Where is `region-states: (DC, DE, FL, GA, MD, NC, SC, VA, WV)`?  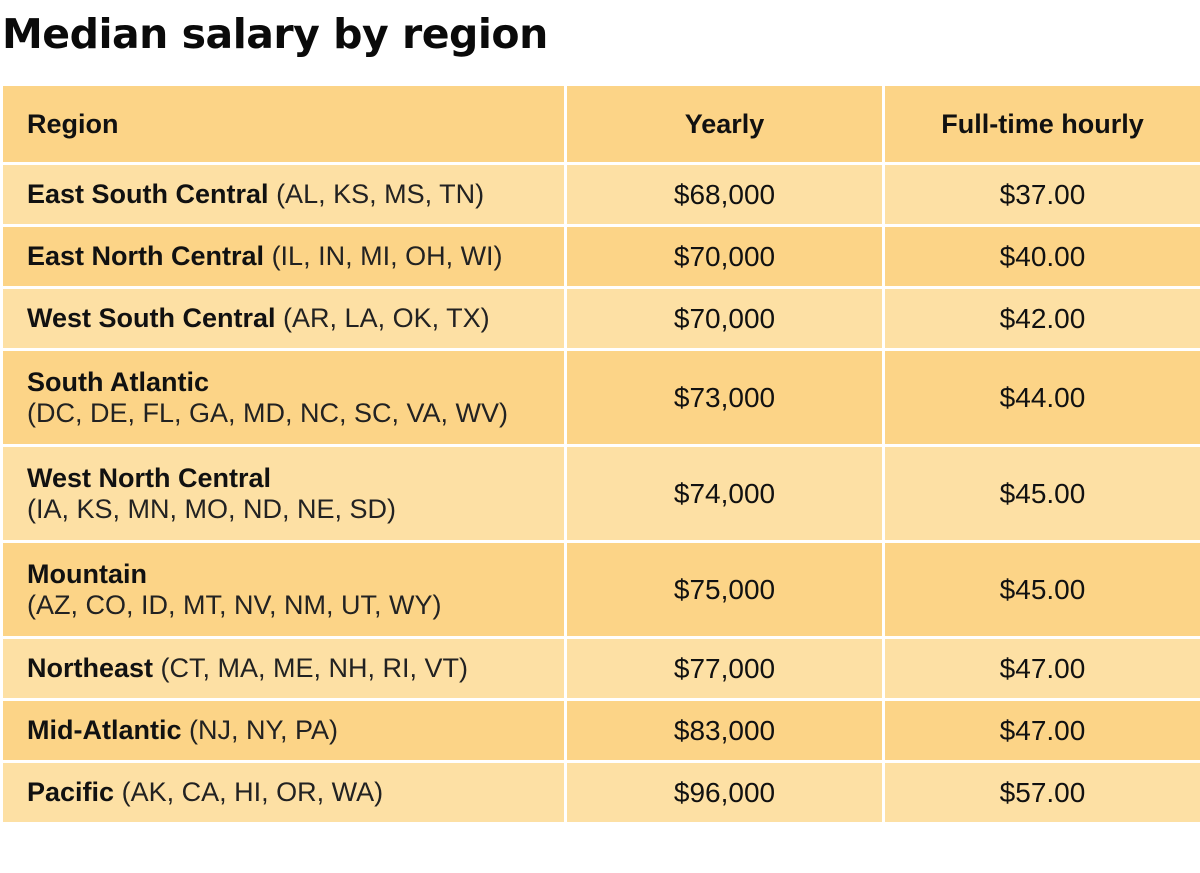
region-states: (DC, DE, FL, GA, MD, NC, SC, VA, WV) is located at coordinates (268, 412).